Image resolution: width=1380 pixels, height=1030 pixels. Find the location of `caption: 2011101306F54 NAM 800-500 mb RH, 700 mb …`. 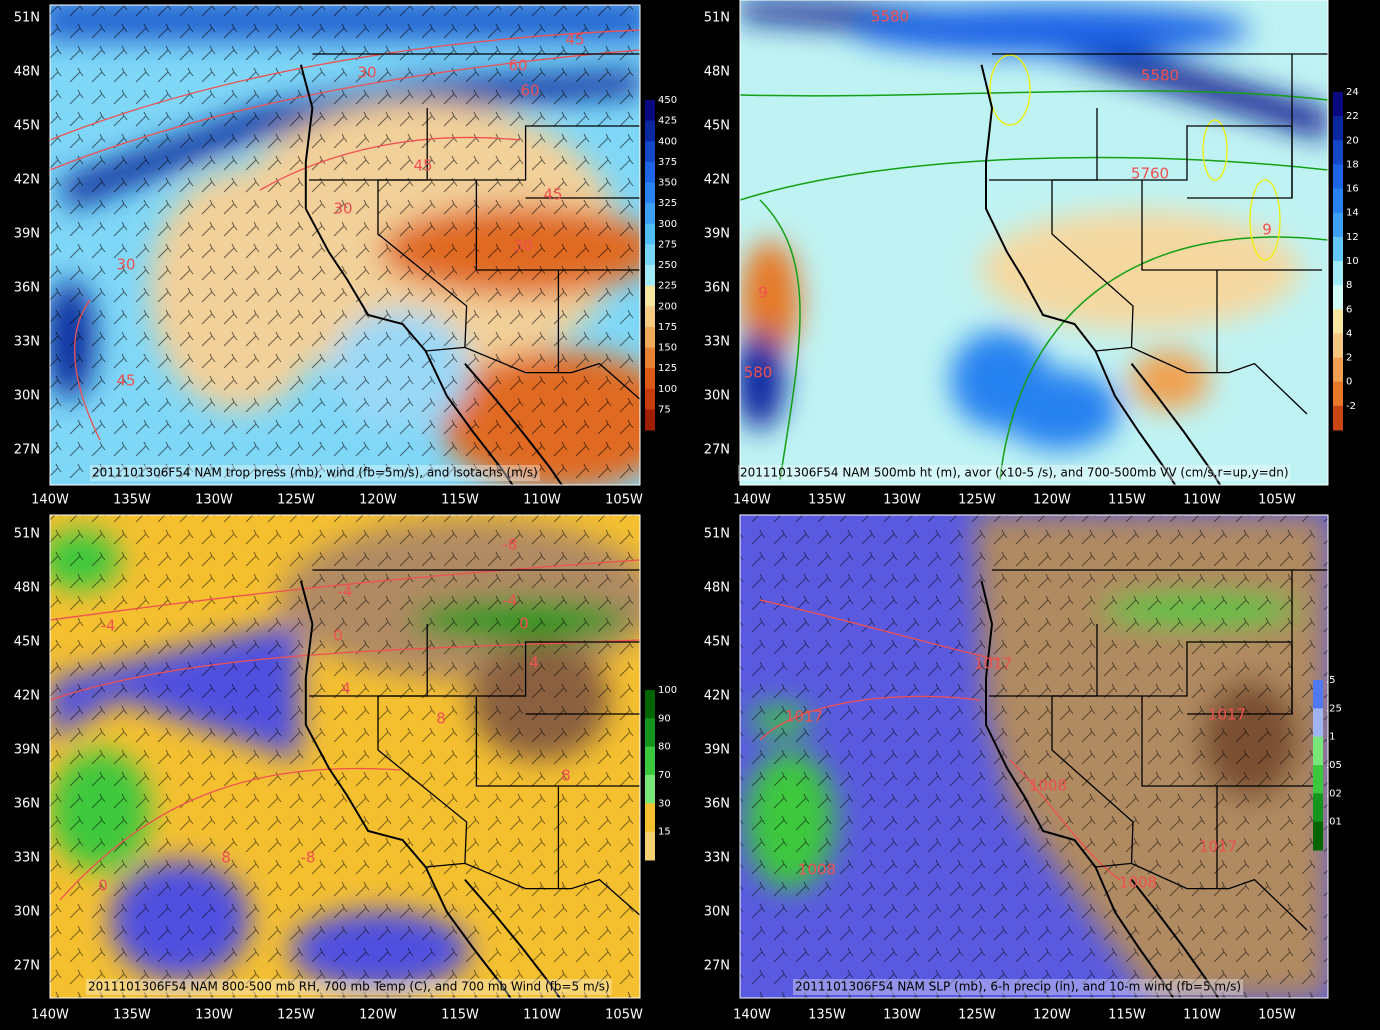

caption: 2011101306F54 NAM 800-500 mb RH, 700 mb … is located at coordinates (349, 987).